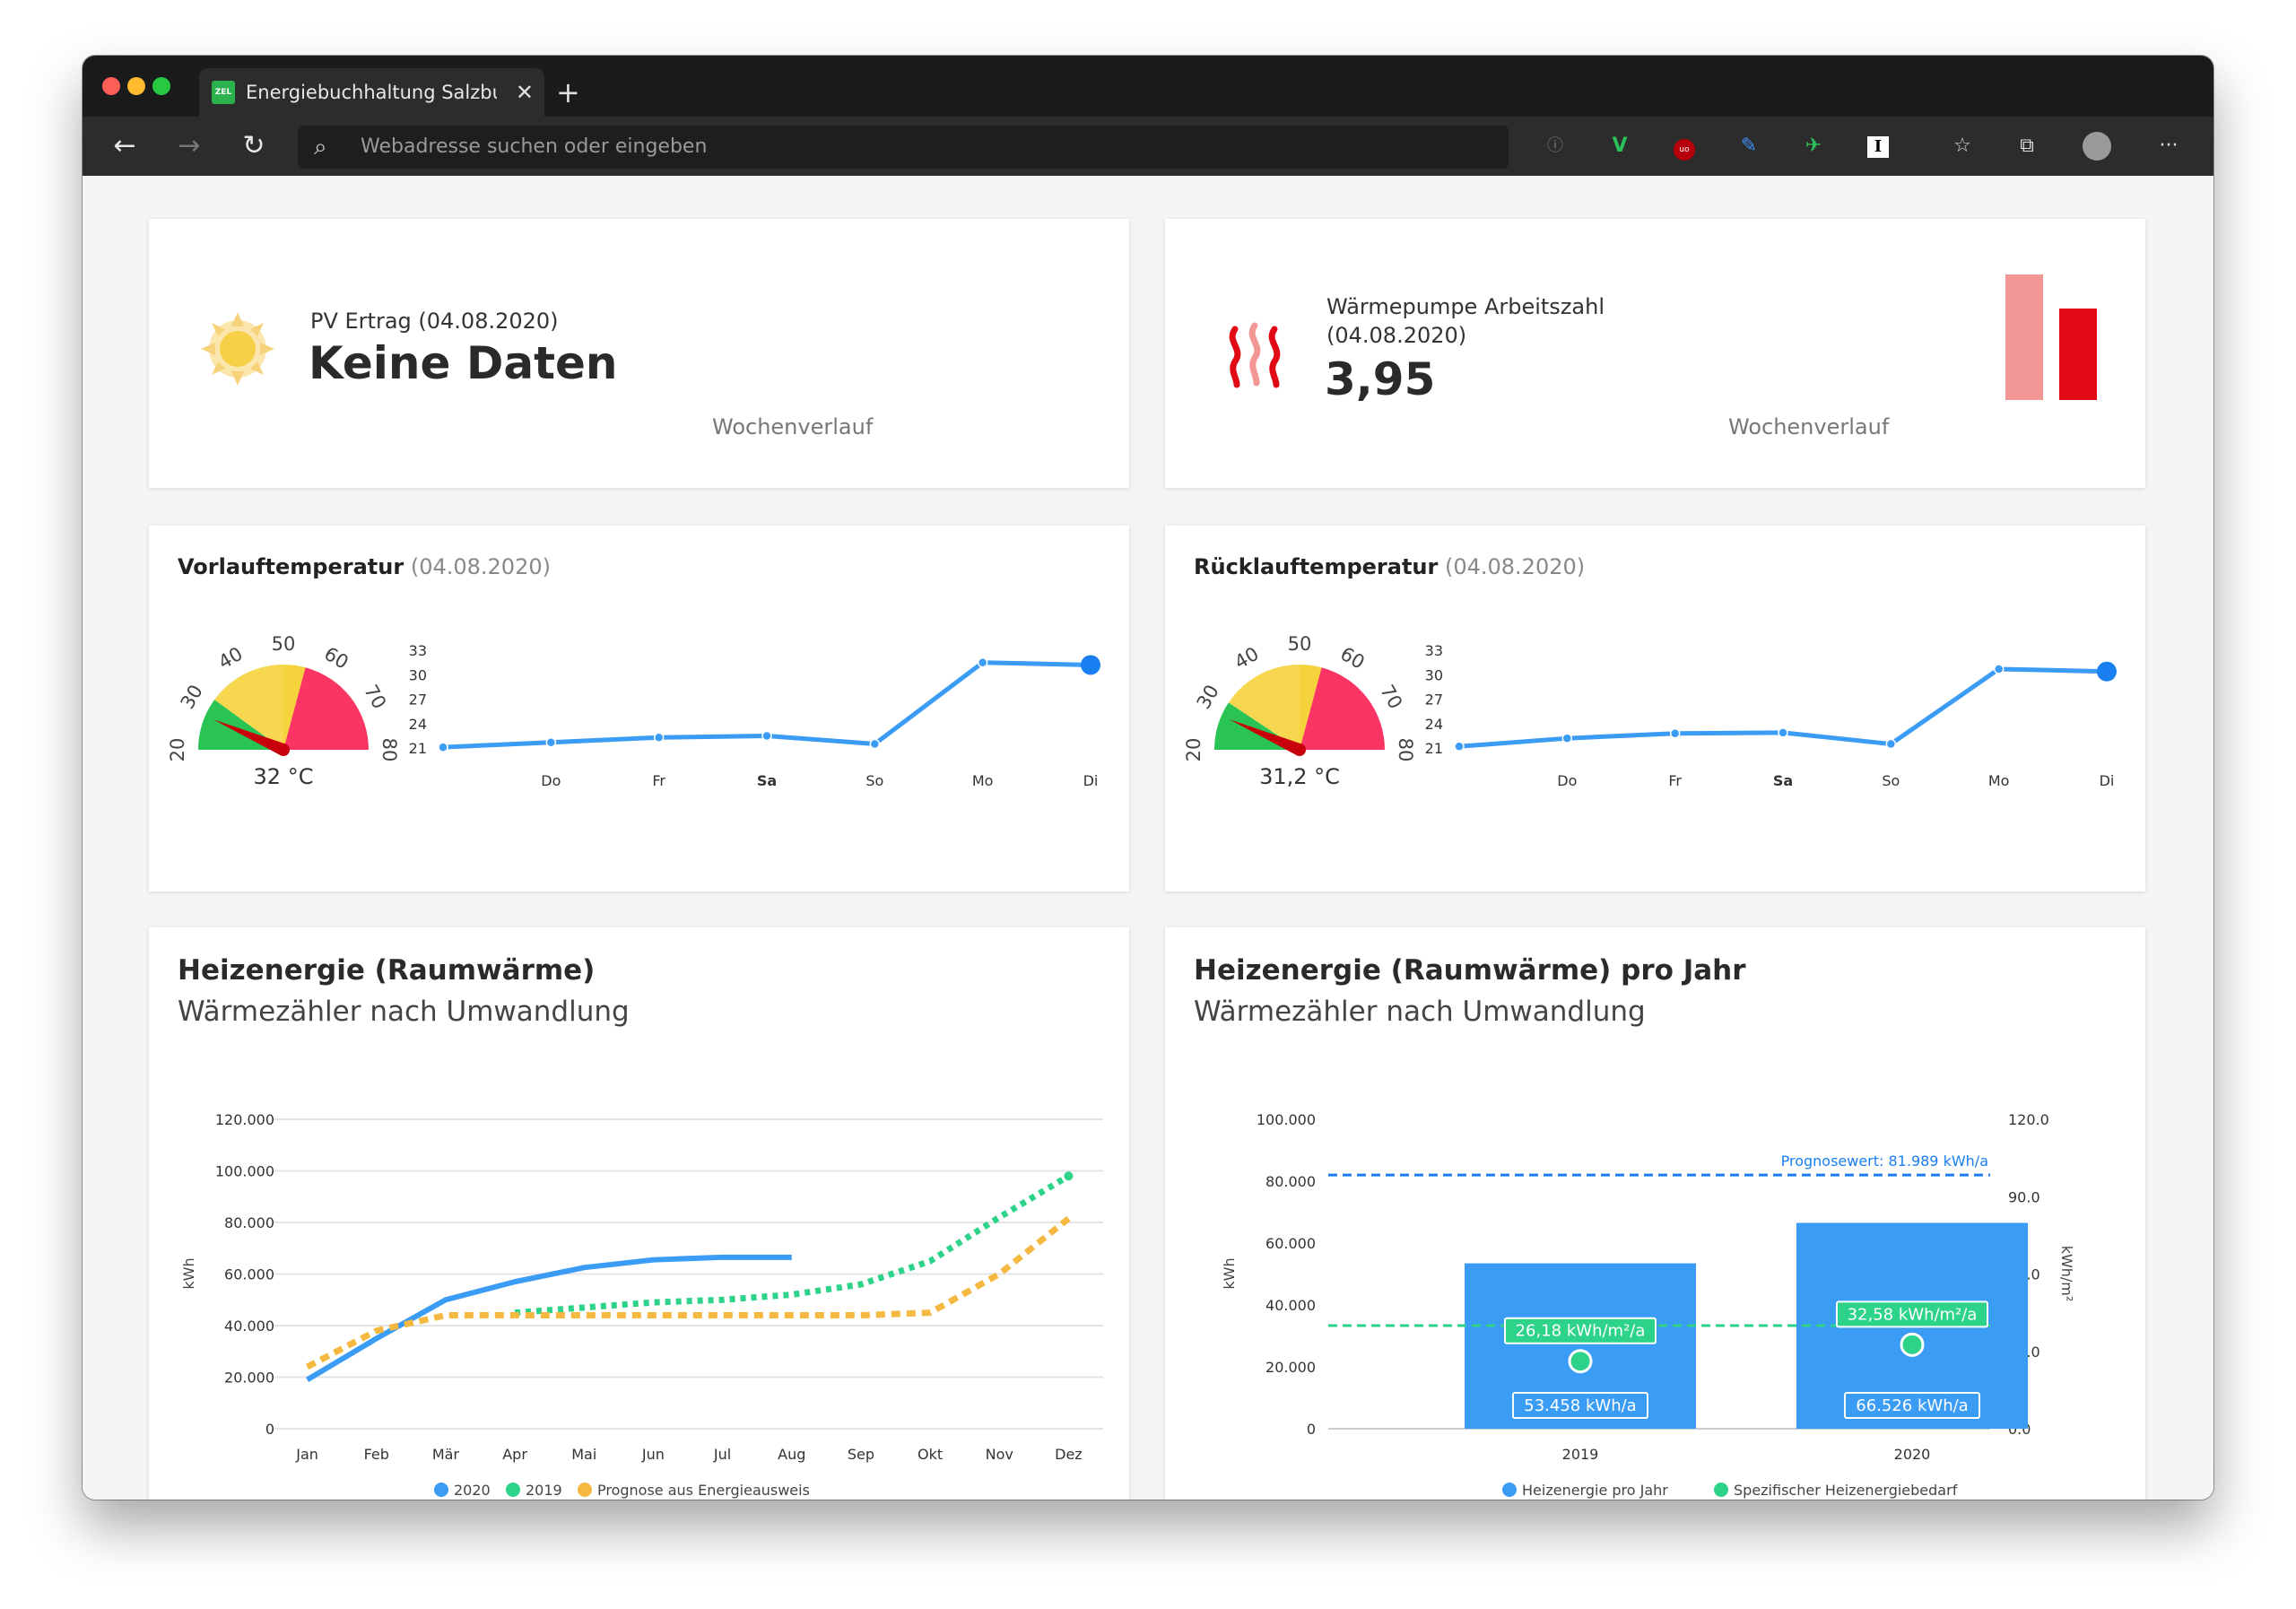 The image size is (2296, 1609). Describe the element at coordinates (124, 145) in the screenshot. I see `back-icon: ←` at that location.